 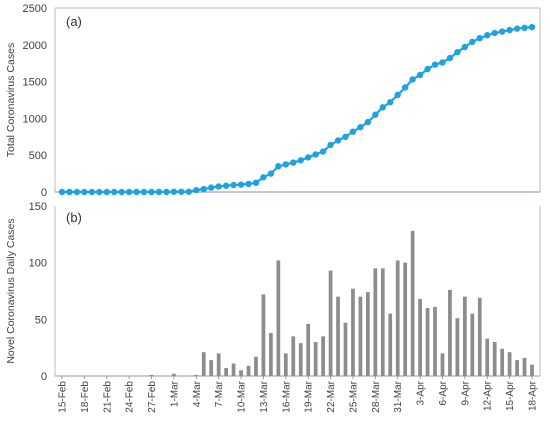 What do you see at coordinates (74, 217) in the screenshot?
I see `chart-b-panel-label: (b)` at bounding box center [74, 217].